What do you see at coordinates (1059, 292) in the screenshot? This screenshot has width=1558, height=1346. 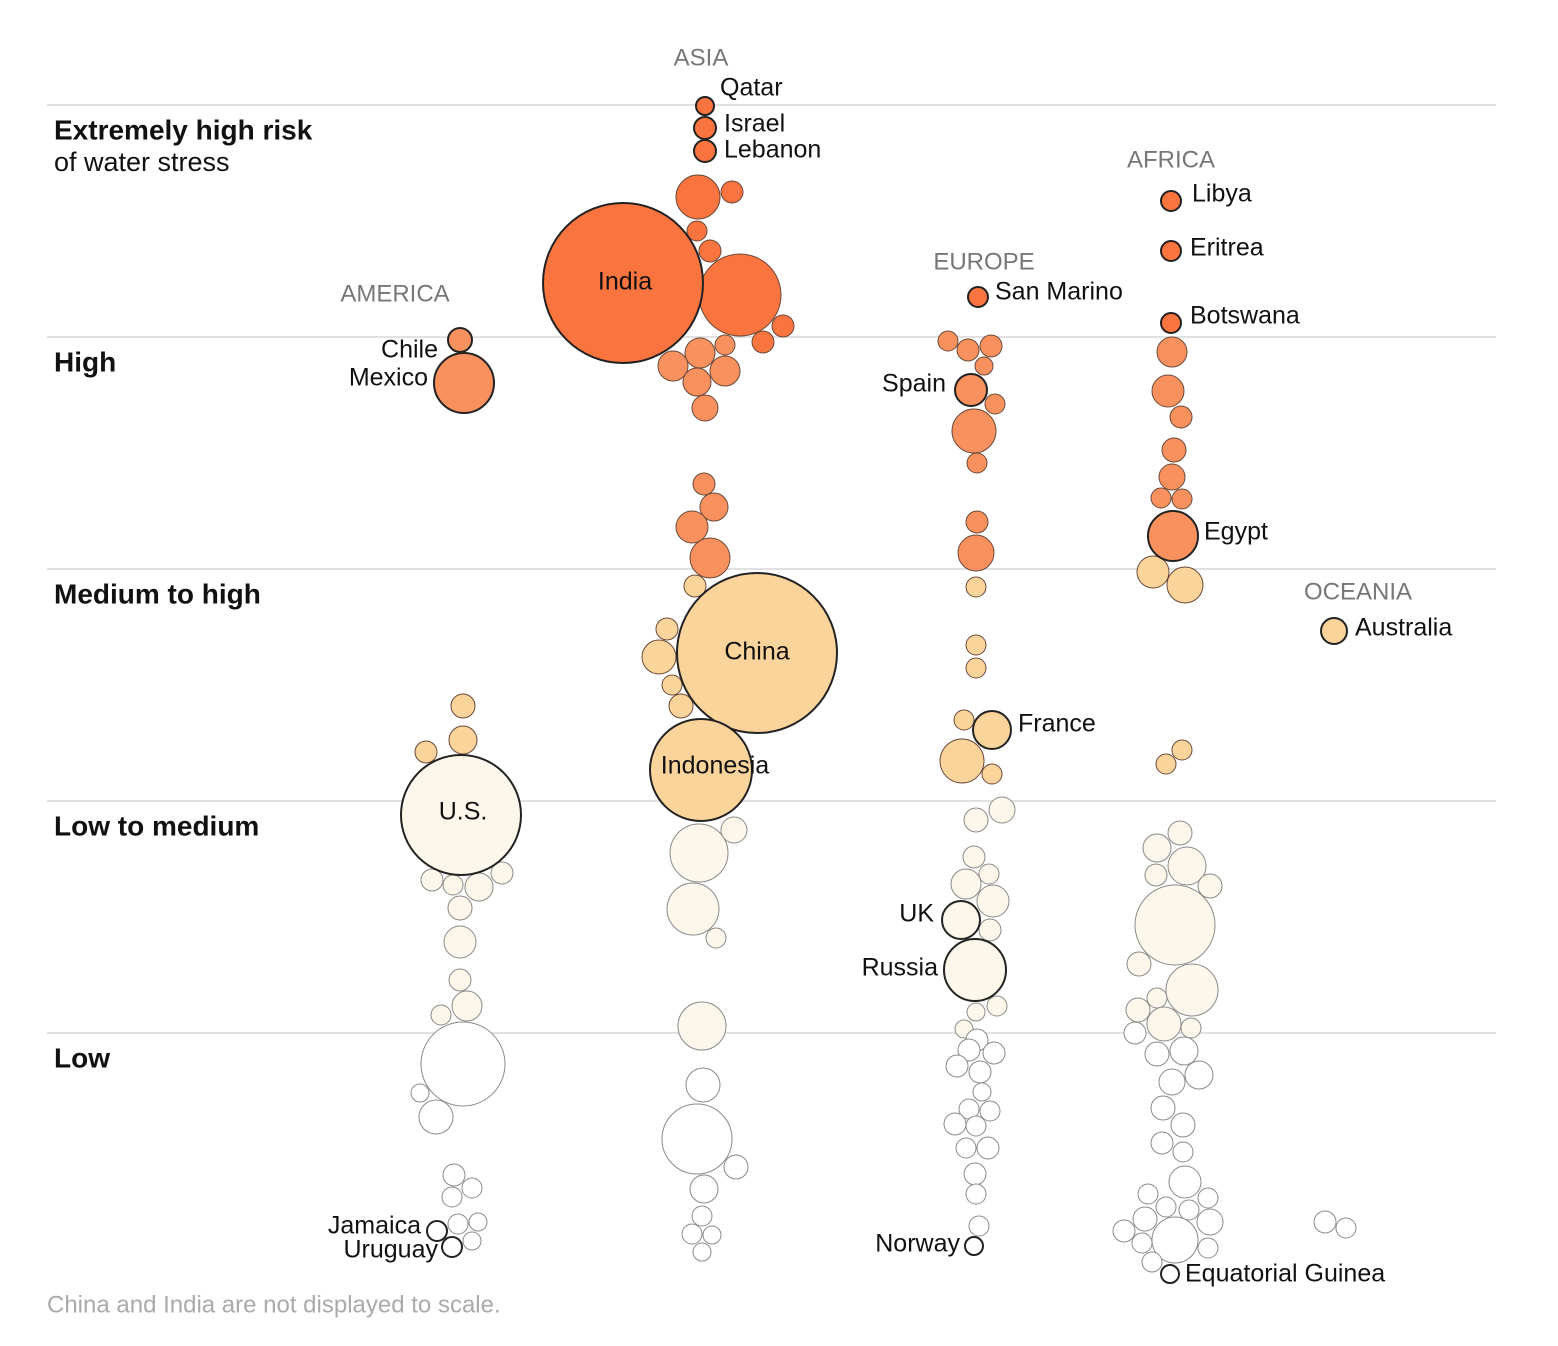 I see `label-san-marino: San Marino` at bounding box center [1059, 292].